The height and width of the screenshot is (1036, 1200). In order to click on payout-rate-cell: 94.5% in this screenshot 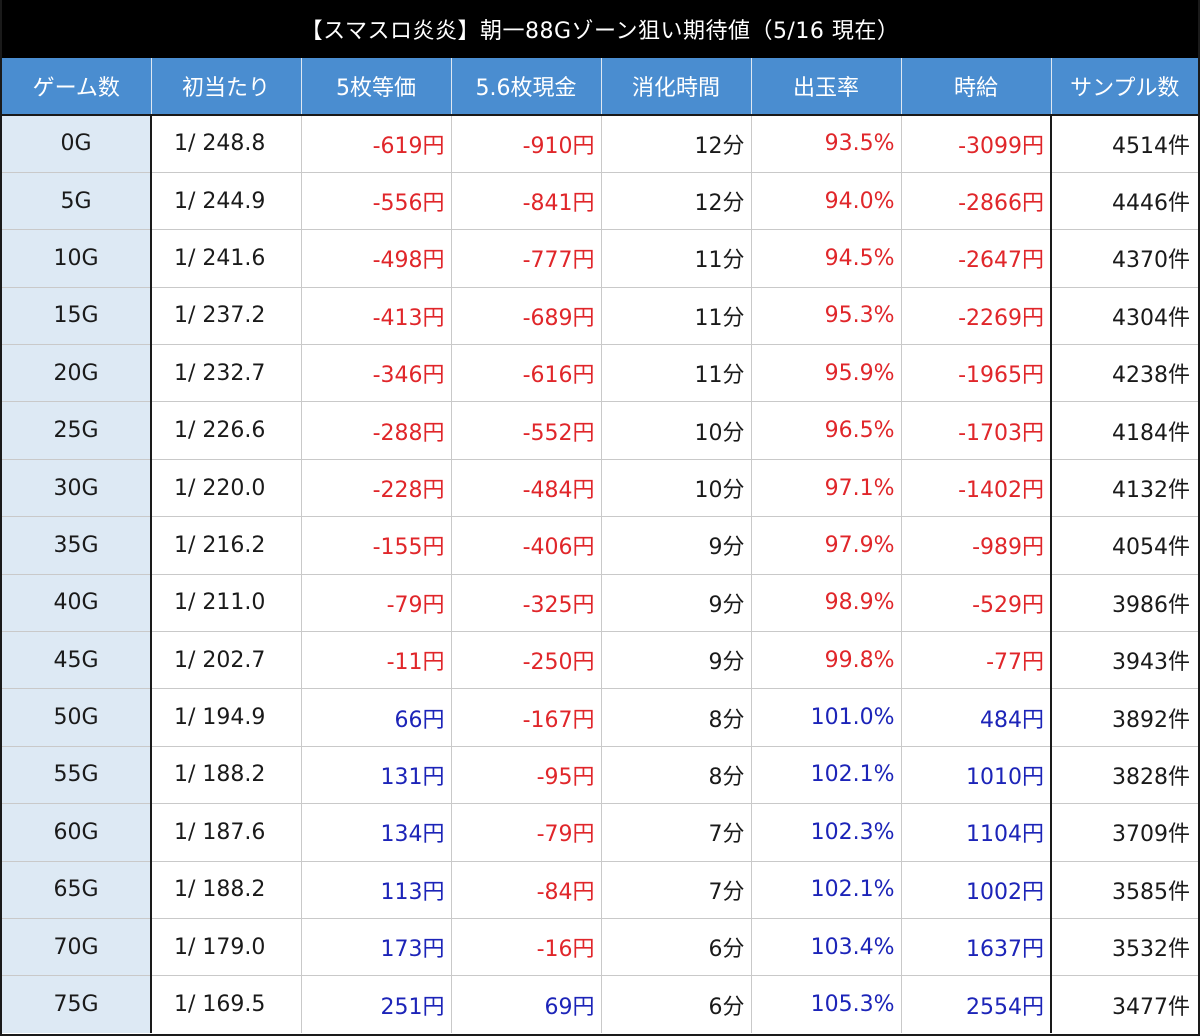, I will do `click(826, 258)`.